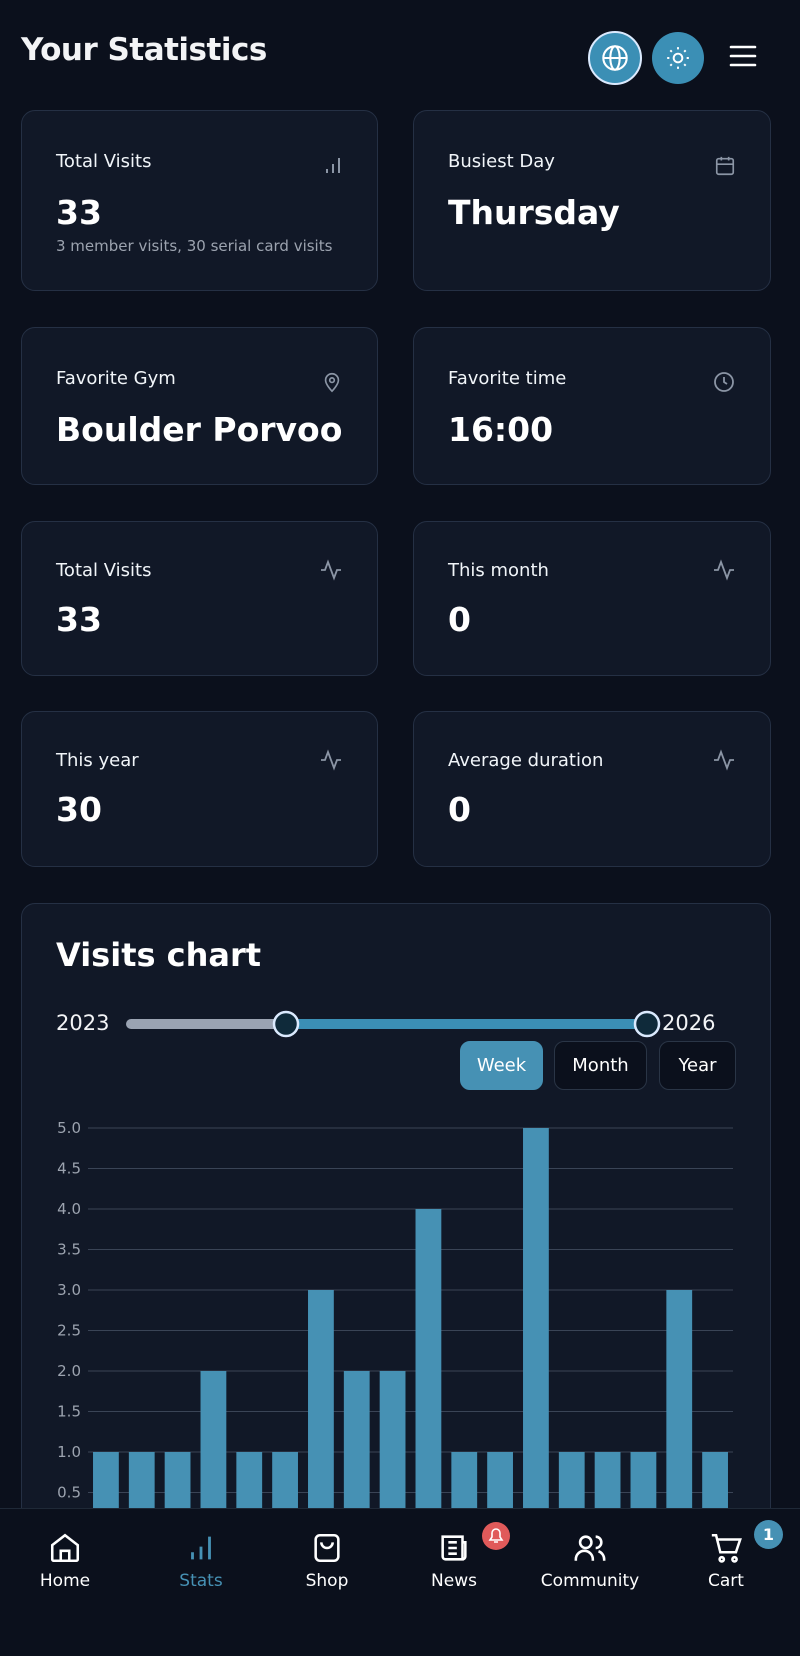  I want to click on period-button: Week, so click(501, 1065).